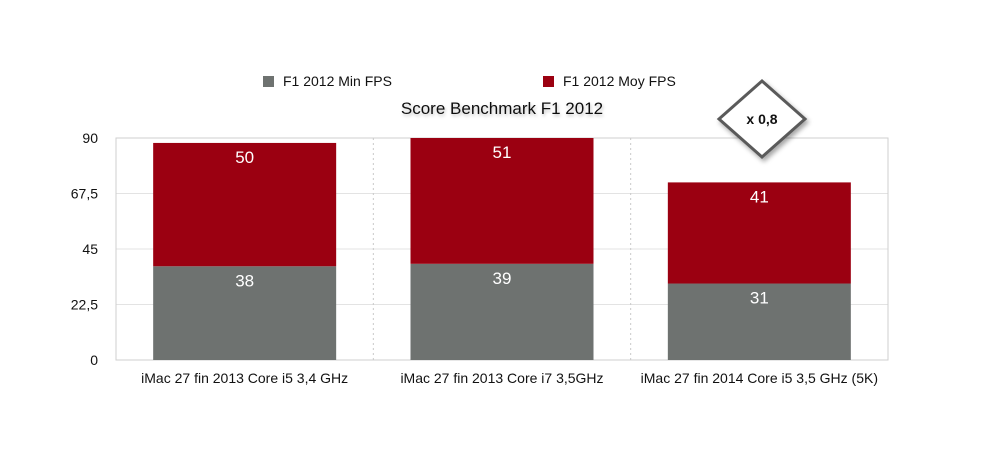  I want to click on bar-value-label: 51, so click(502, 152).